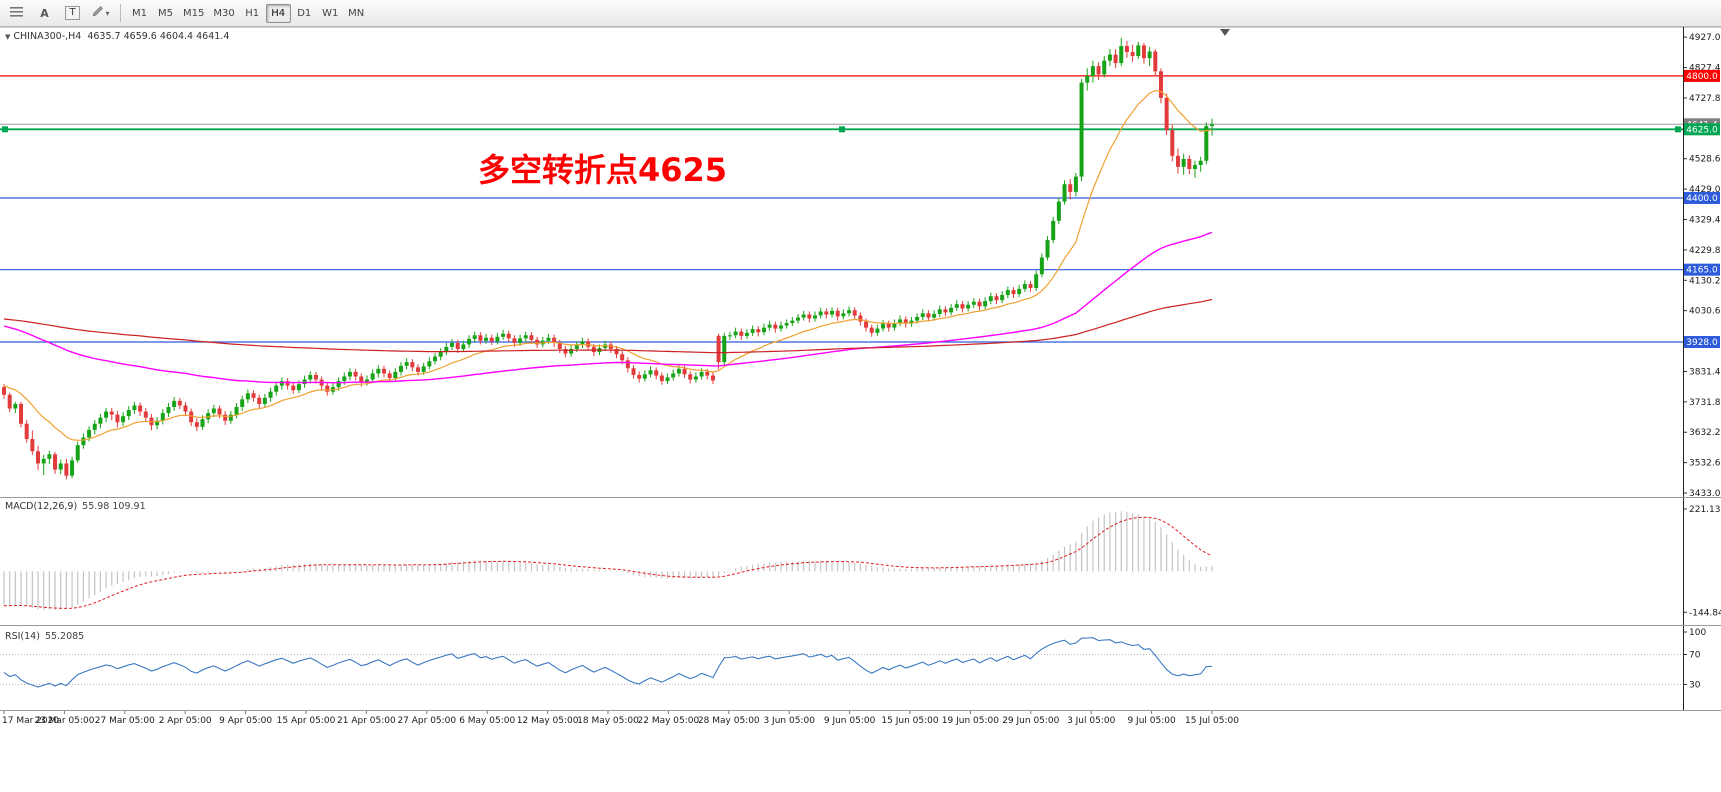 Image resolution: width=1721 pixels, height=792 pixels. What do you see at coordinates (22, 636) in the screenshot?
I see `rsi-name: RSI(14)` at bounding box center [22, 636].